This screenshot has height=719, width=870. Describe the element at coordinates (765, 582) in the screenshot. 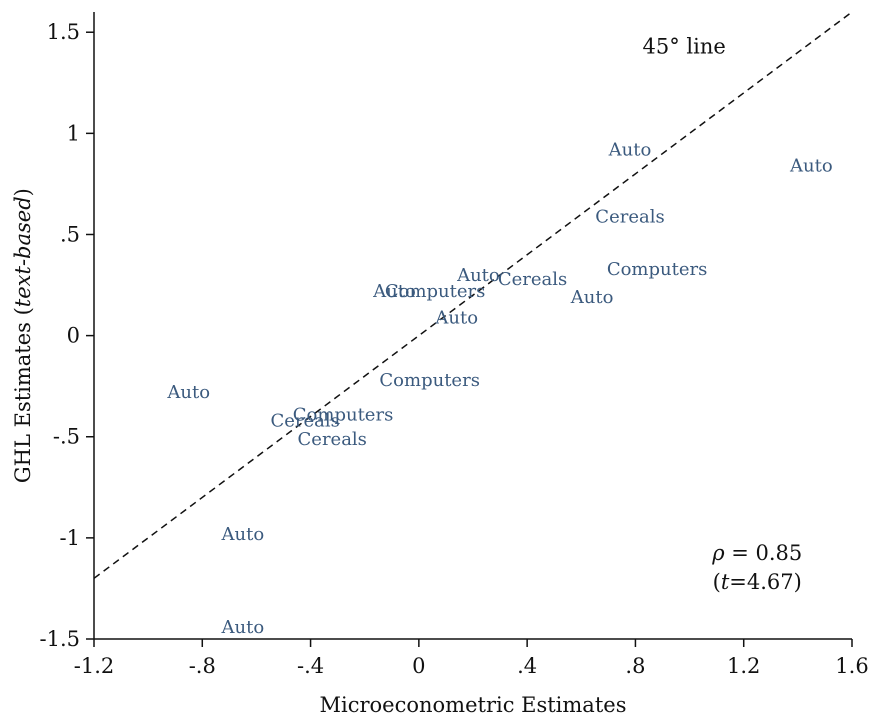

I see `t-value: =4.67)` at that location.